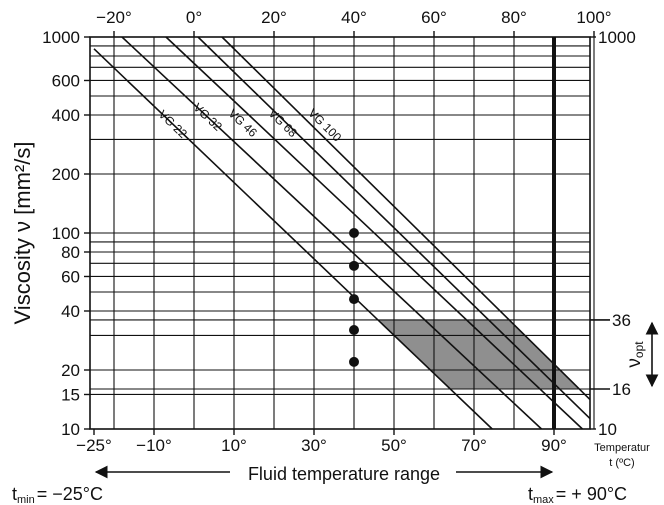  Describe the element at coordinates (394, 445) in the screenshot. I see `x-bottom-tick-label: 50°` at that location.